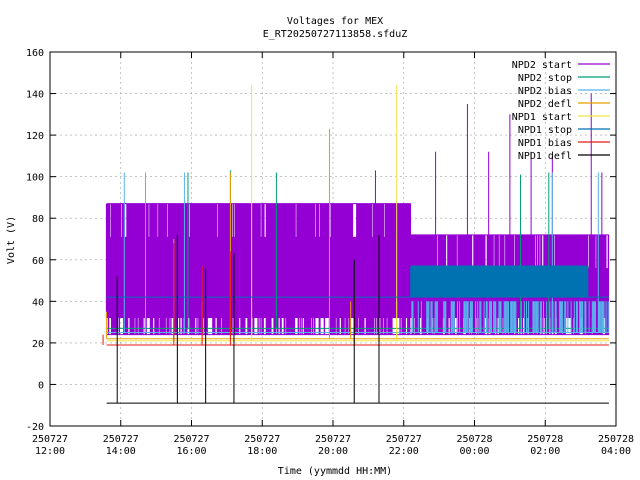  I want to click on legend-entry: NPD2 start, so click(561, 65).